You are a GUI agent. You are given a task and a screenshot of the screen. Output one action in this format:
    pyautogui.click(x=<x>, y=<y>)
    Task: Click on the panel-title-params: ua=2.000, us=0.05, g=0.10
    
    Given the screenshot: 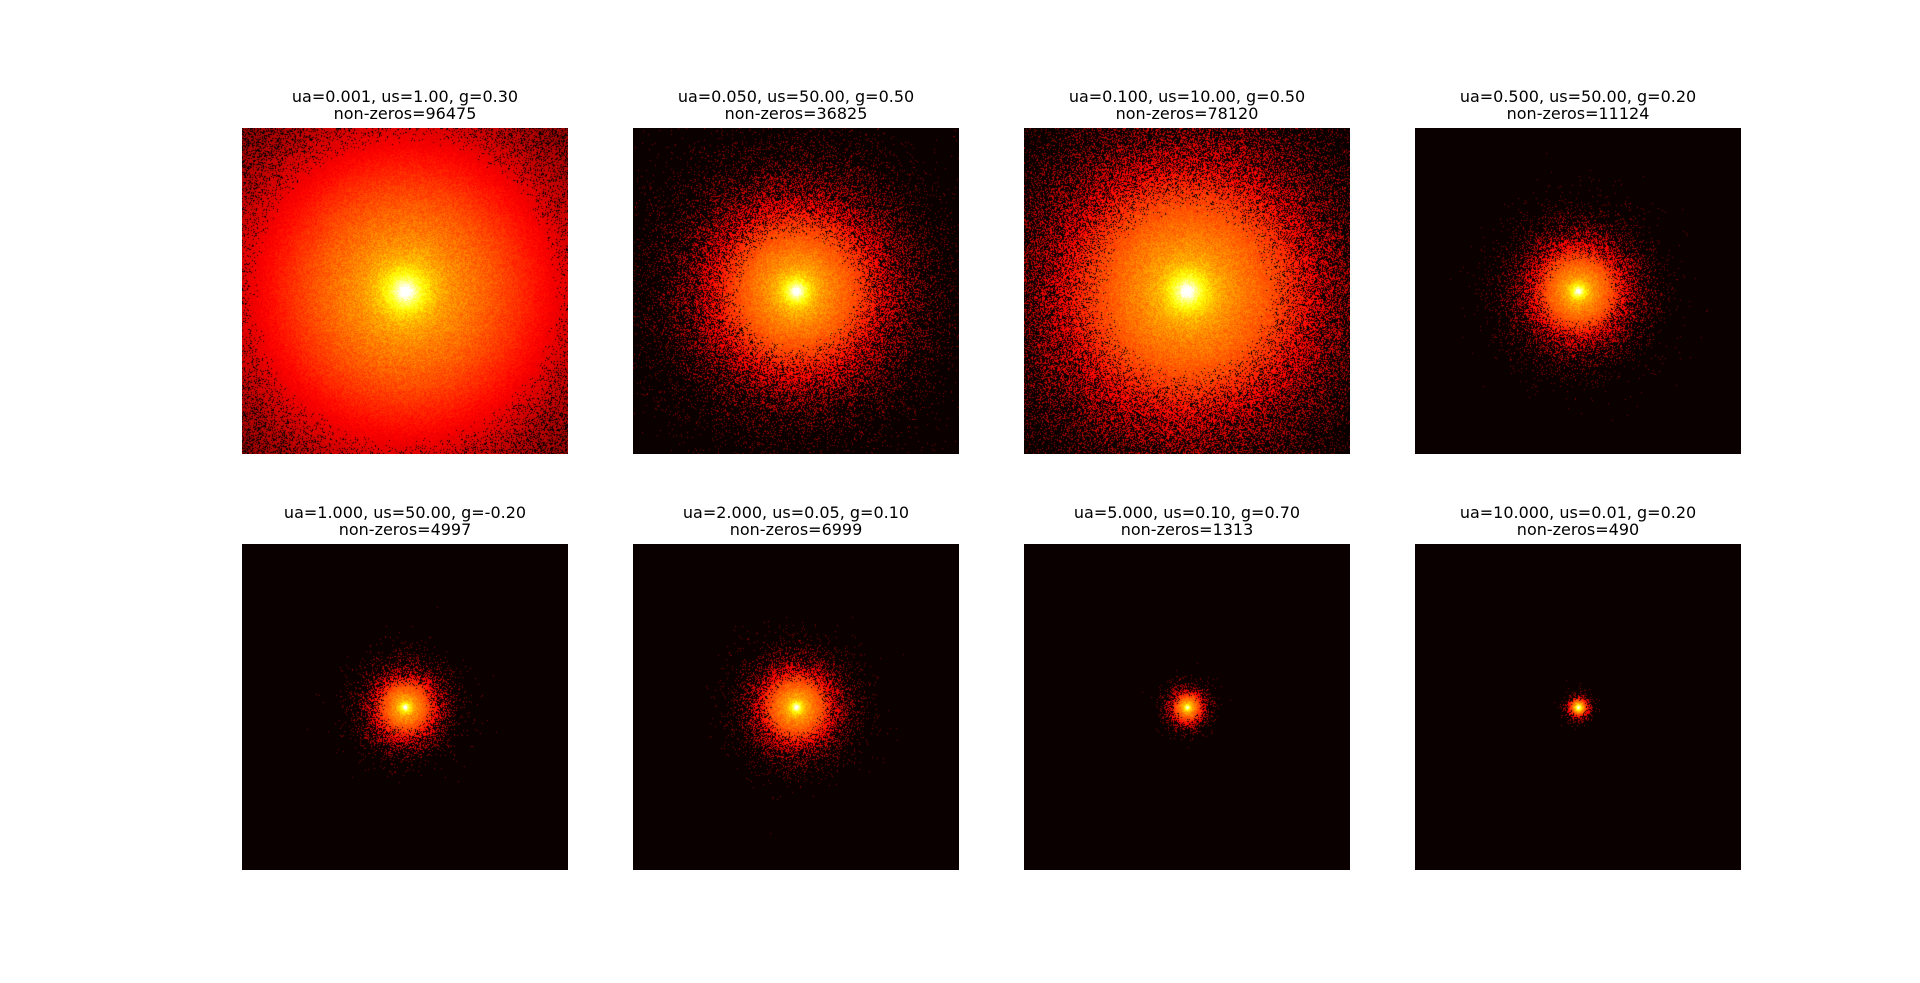 What is the action you would take?
    pyautogui.click(x=796, y=512)
    